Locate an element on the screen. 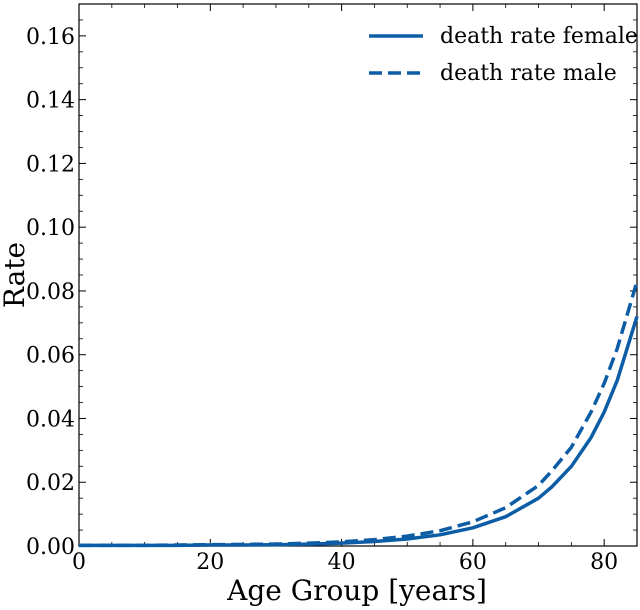 The height and width of the screenshot is (610, 640). legend-label: death rate female is located at coordinates (539, 36).